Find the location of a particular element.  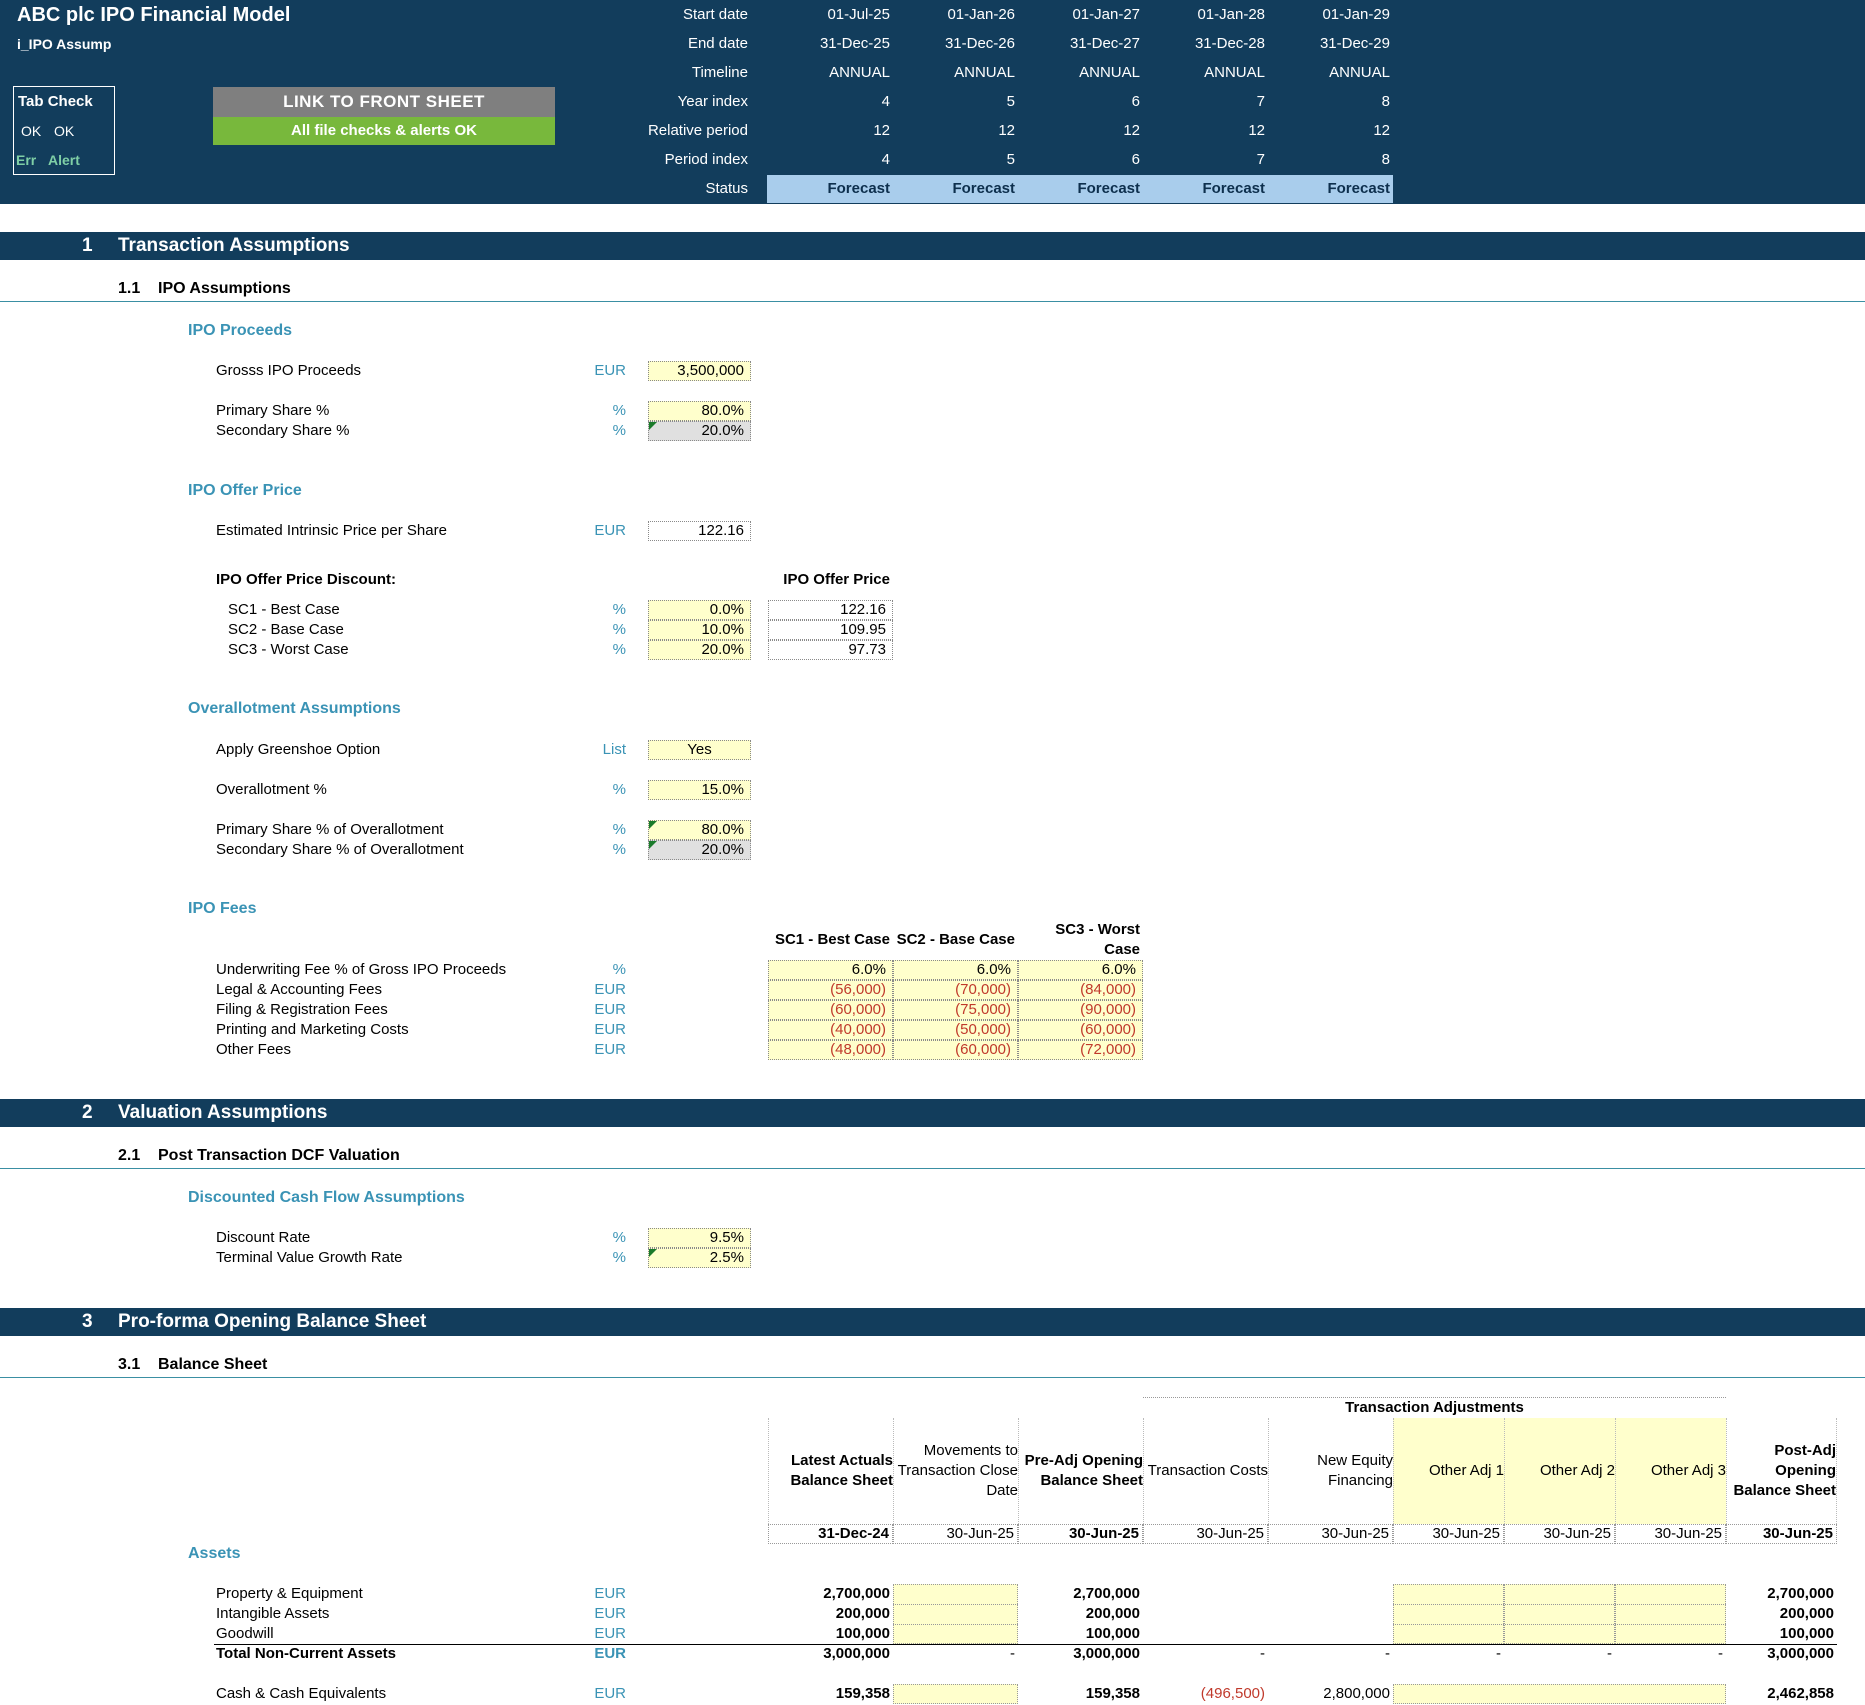

fee-printing-label: Printing and Marketing Costs is located at coordinates (312, 1029).